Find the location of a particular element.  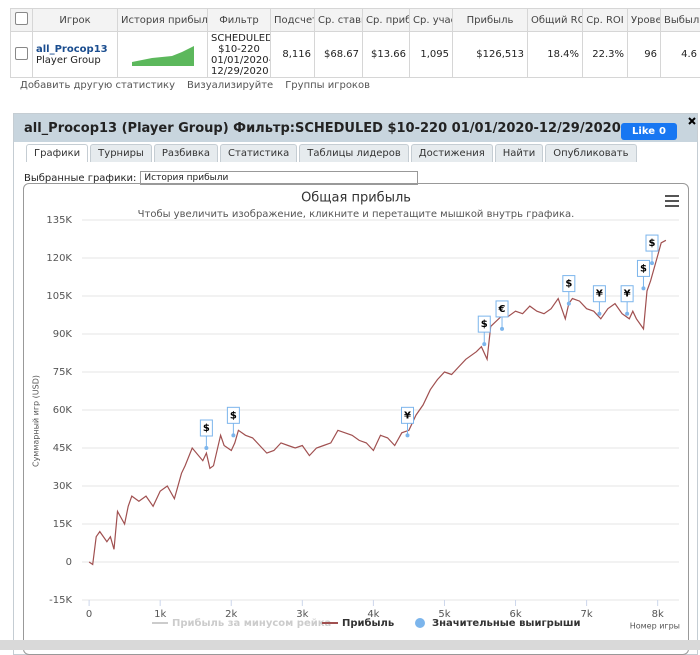

select-label: Выбранные графики: is located at coordinates (80, 178).